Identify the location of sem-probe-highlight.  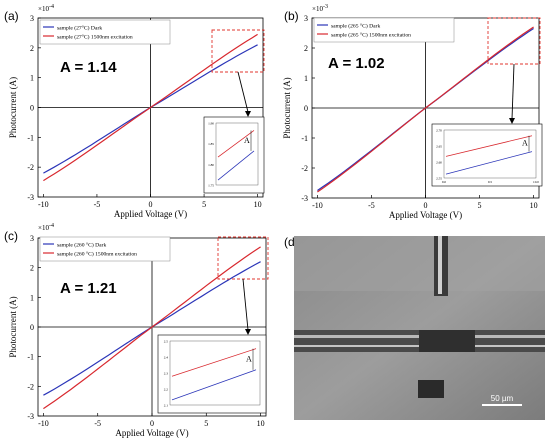
(440, 265).